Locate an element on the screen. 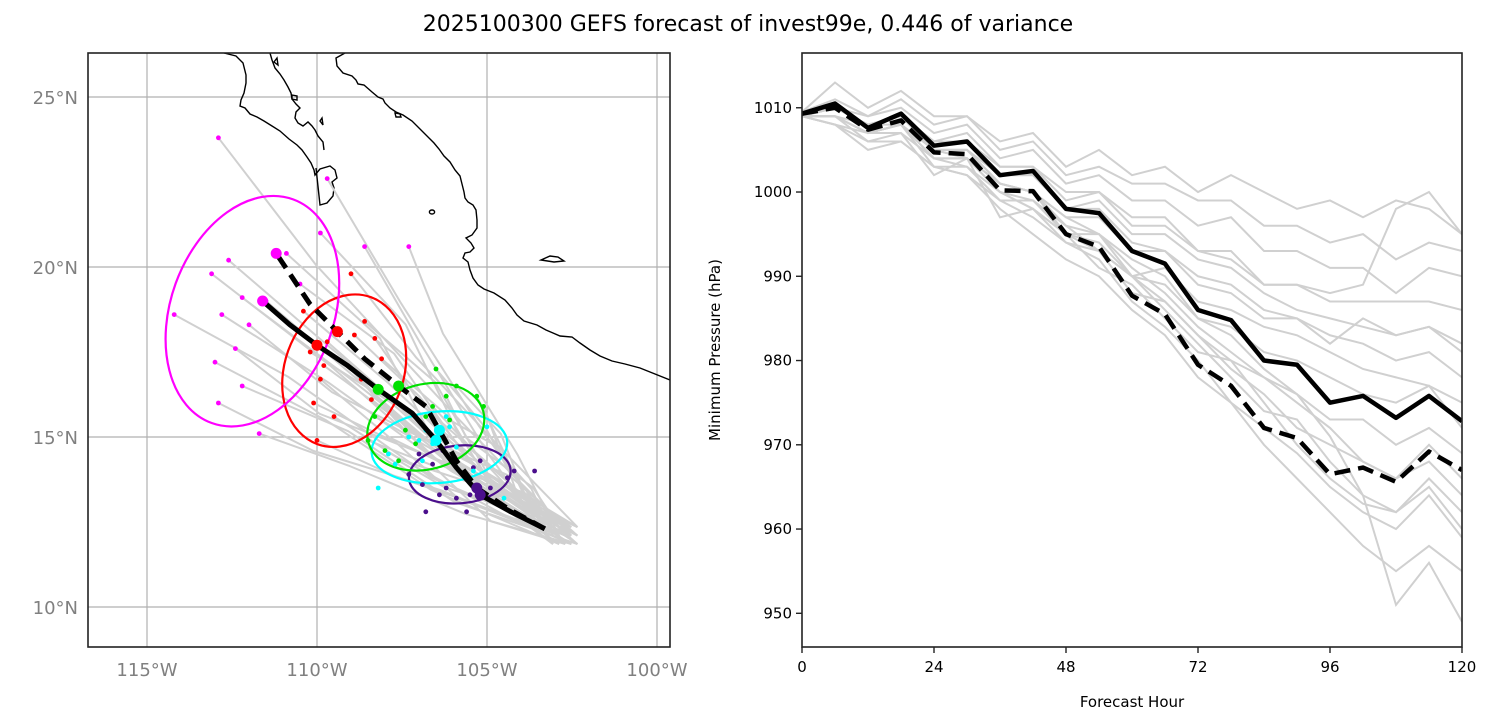 The image size is (1496, 726). x-axis-label: Forecast Hour is located at coordinates (1132, 702).